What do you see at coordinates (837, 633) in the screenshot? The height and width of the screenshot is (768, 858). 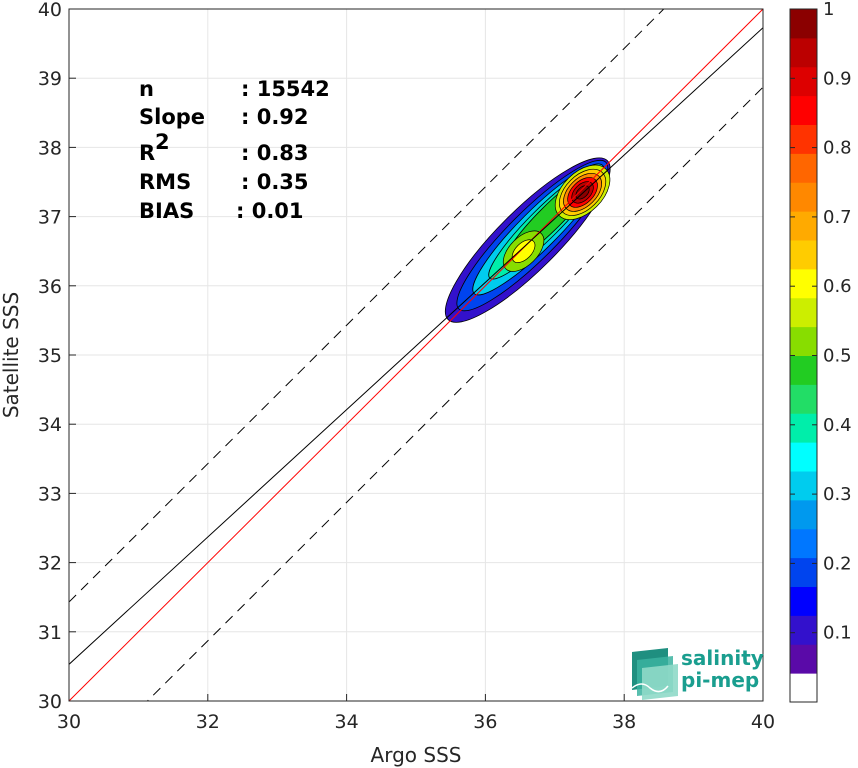 I see `colorbar-tick-label: 0.1` at bounding box center [837, 633].